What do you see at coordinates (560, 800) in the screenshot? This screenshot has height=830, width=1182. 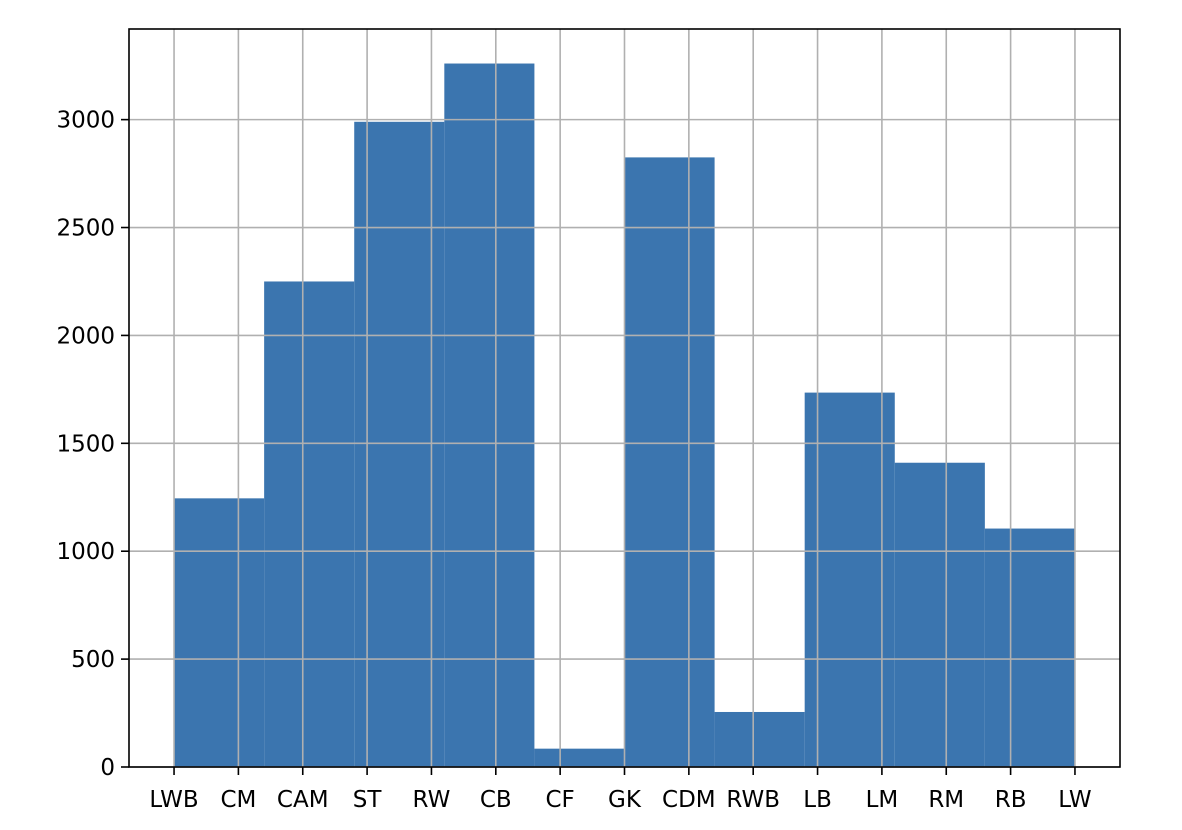 I see `x-tick-label: CF` at bounding box center [560, 800].